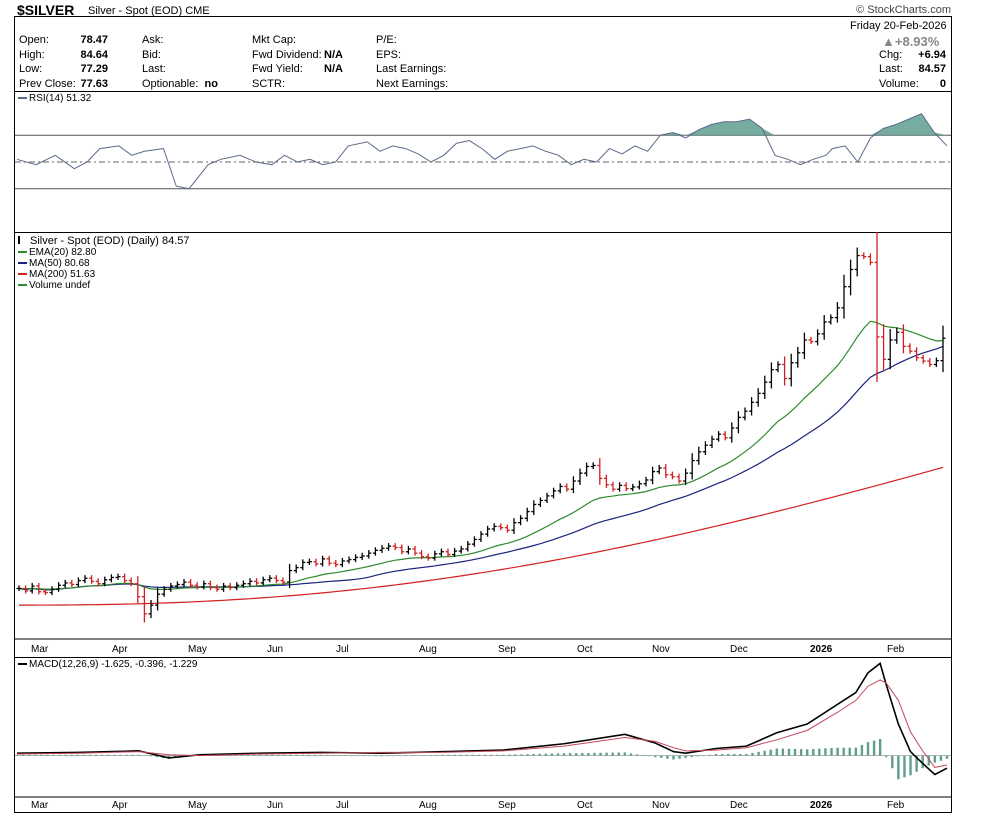  What do you see at coordinates (661, 649) in the screenshot?
I see `month-label: Nov` at bounding box center [661, 649].